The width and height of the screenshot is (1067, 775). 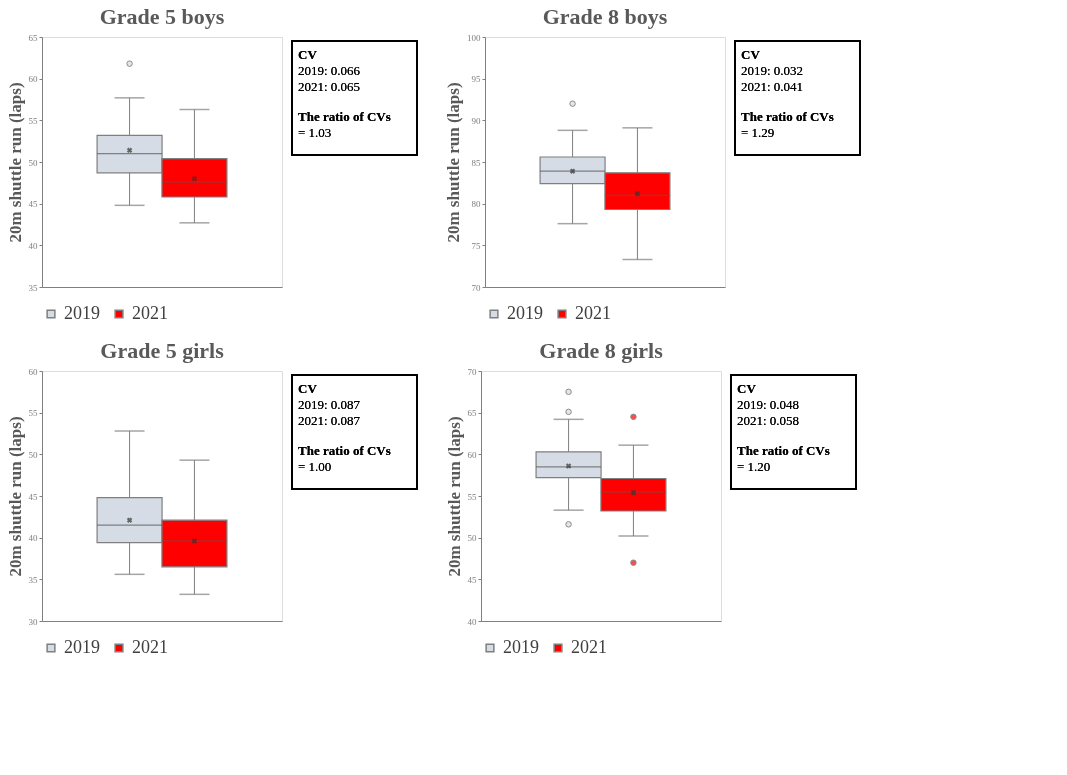 I want to click on text: 2021: 0.058, so click(x=768, y=420).